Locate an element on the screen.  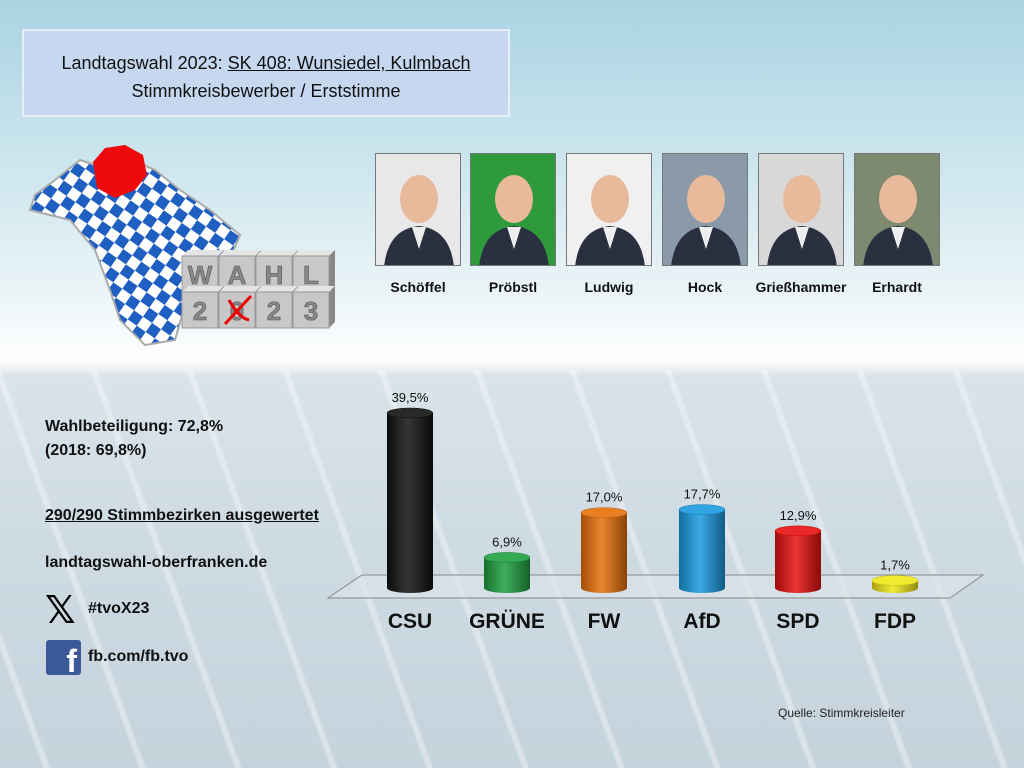
data-label: 12,9% is located at coordinates (798, 515).